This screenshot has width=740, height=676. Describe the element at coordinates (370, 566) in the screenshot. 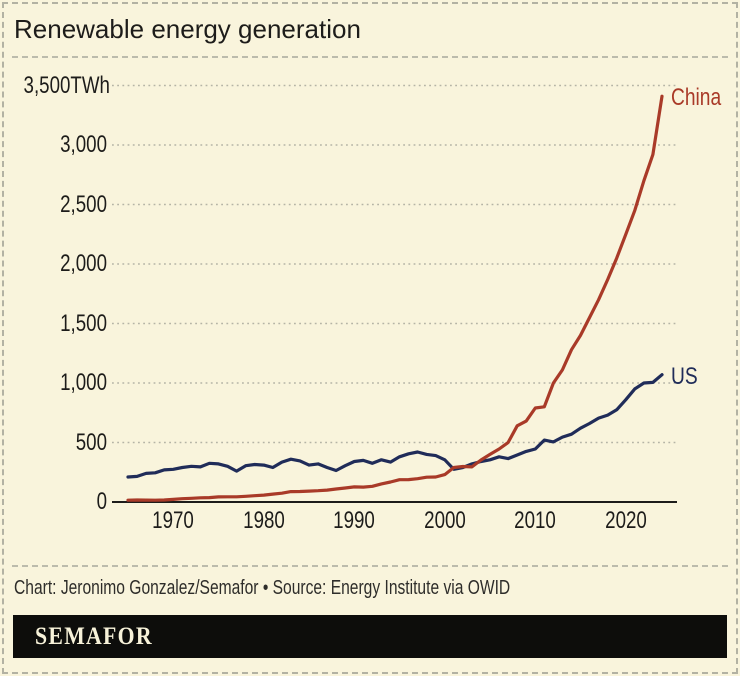

I see `footer-separator` at that location.